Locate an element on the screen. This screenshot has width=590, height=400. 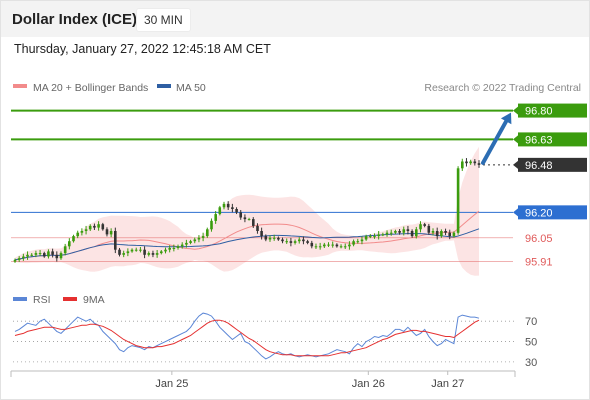
svg-text: 96.05 is located at coordinates (539, 239).